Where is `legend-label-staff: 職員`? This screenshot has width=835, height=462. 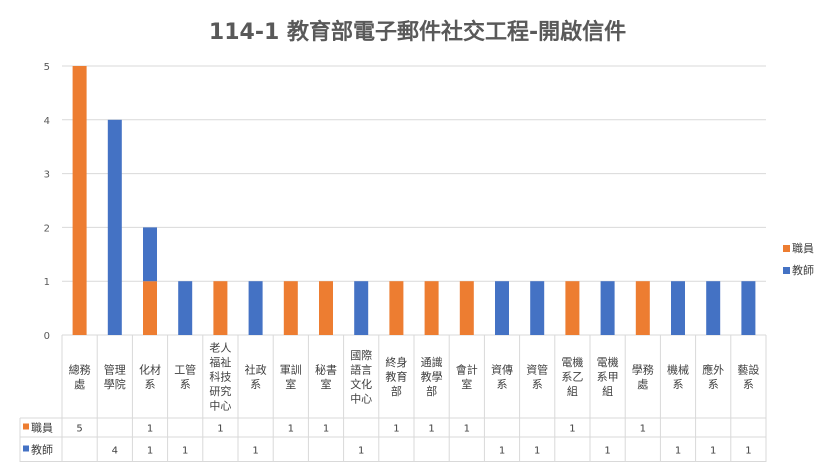
legend-label-staff: 職員 is located at coordinates (803, 248).